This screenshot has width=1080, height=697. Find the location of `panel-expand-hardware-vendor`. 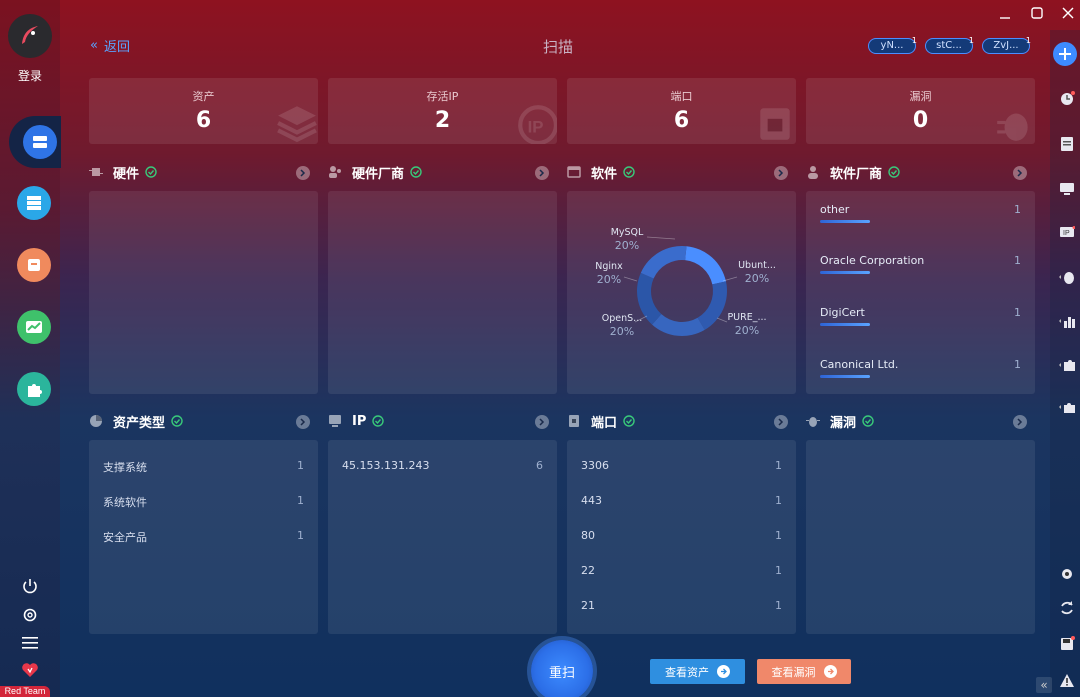

panel-expand-hardware-vendor is located at coordinates (542, 173).